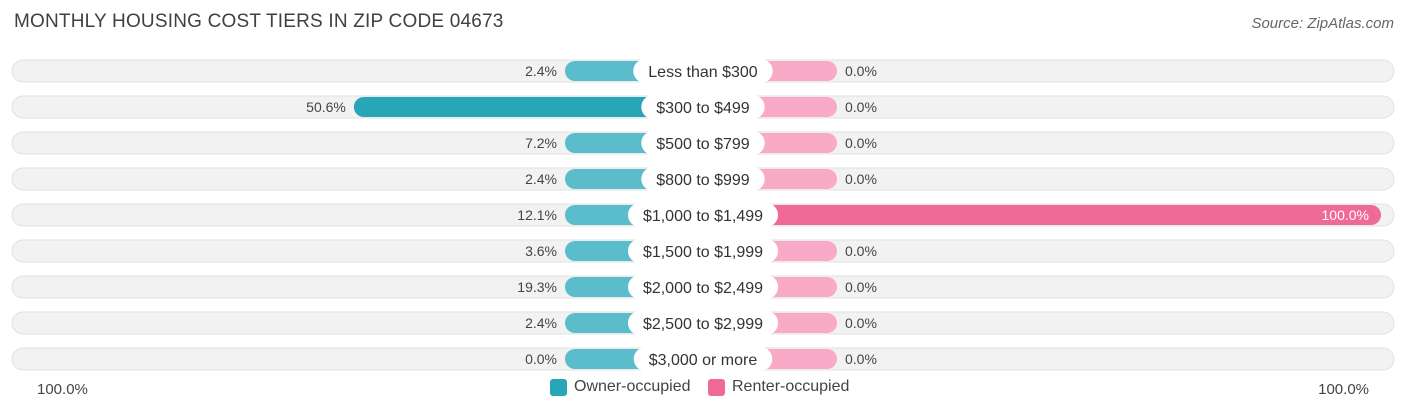 The width and height of the screenshot is (1406, 414). I want to click on axis-right-label: 100.0%, so click(1343, 389).